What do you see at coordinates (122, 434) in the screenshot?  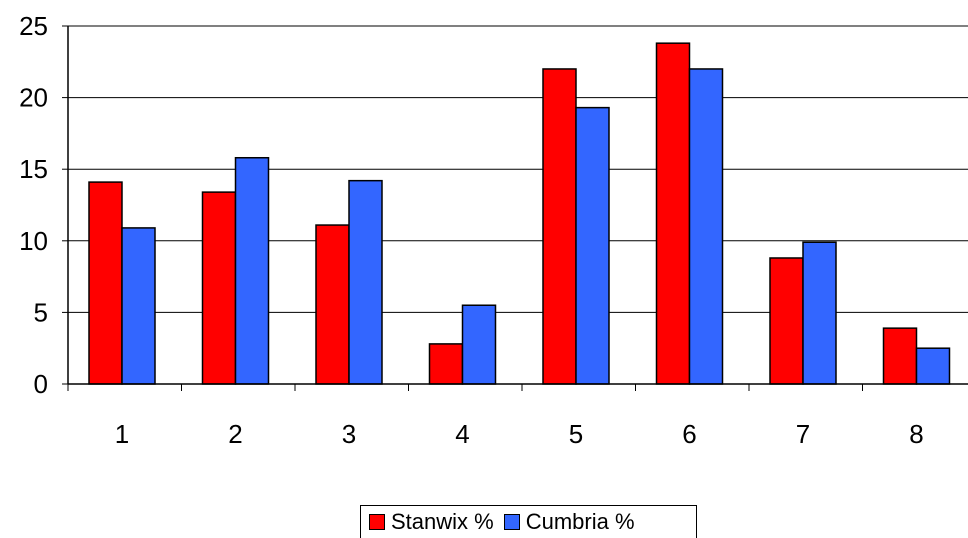 I see `x-tick-label: 1` at bounding box center [122, 434].